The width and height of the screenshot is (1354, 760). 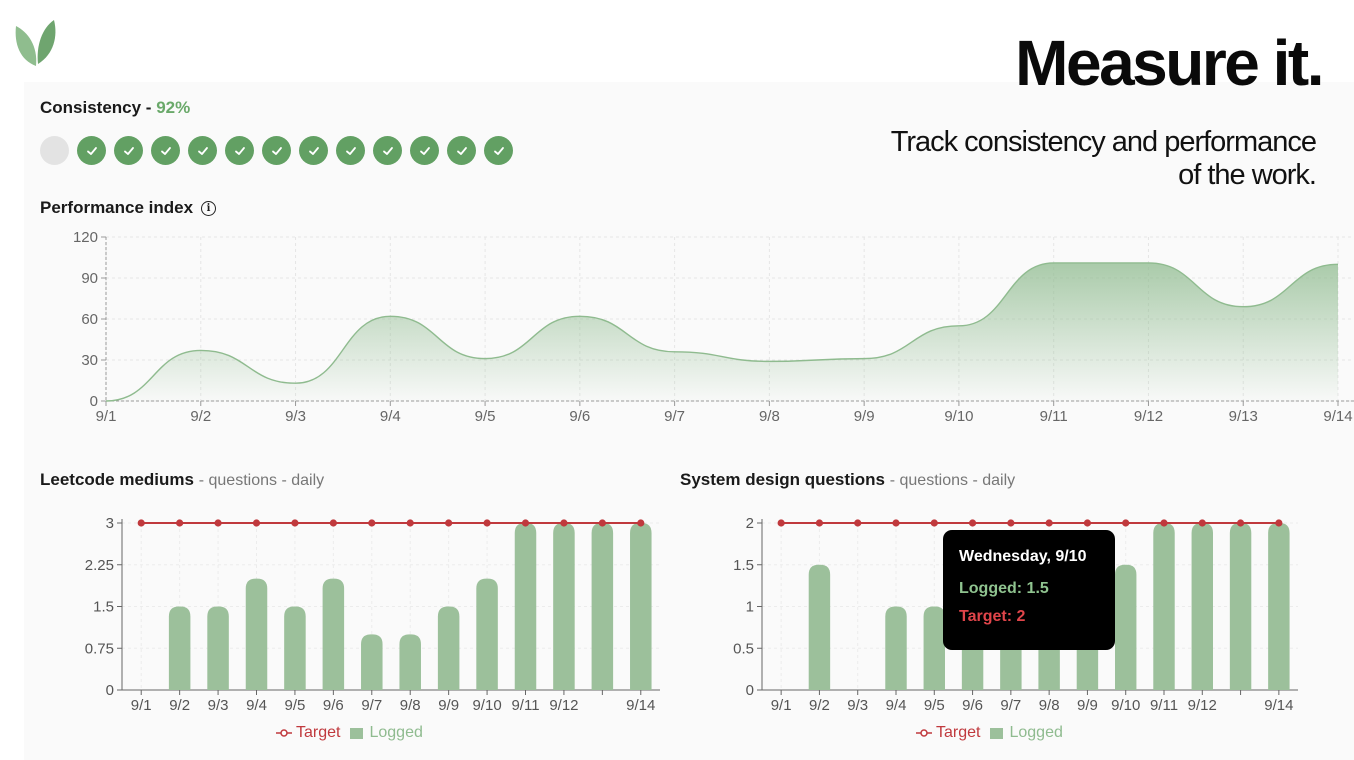 I want to click on y-tick-label: 90, so click(x=89, y=278).